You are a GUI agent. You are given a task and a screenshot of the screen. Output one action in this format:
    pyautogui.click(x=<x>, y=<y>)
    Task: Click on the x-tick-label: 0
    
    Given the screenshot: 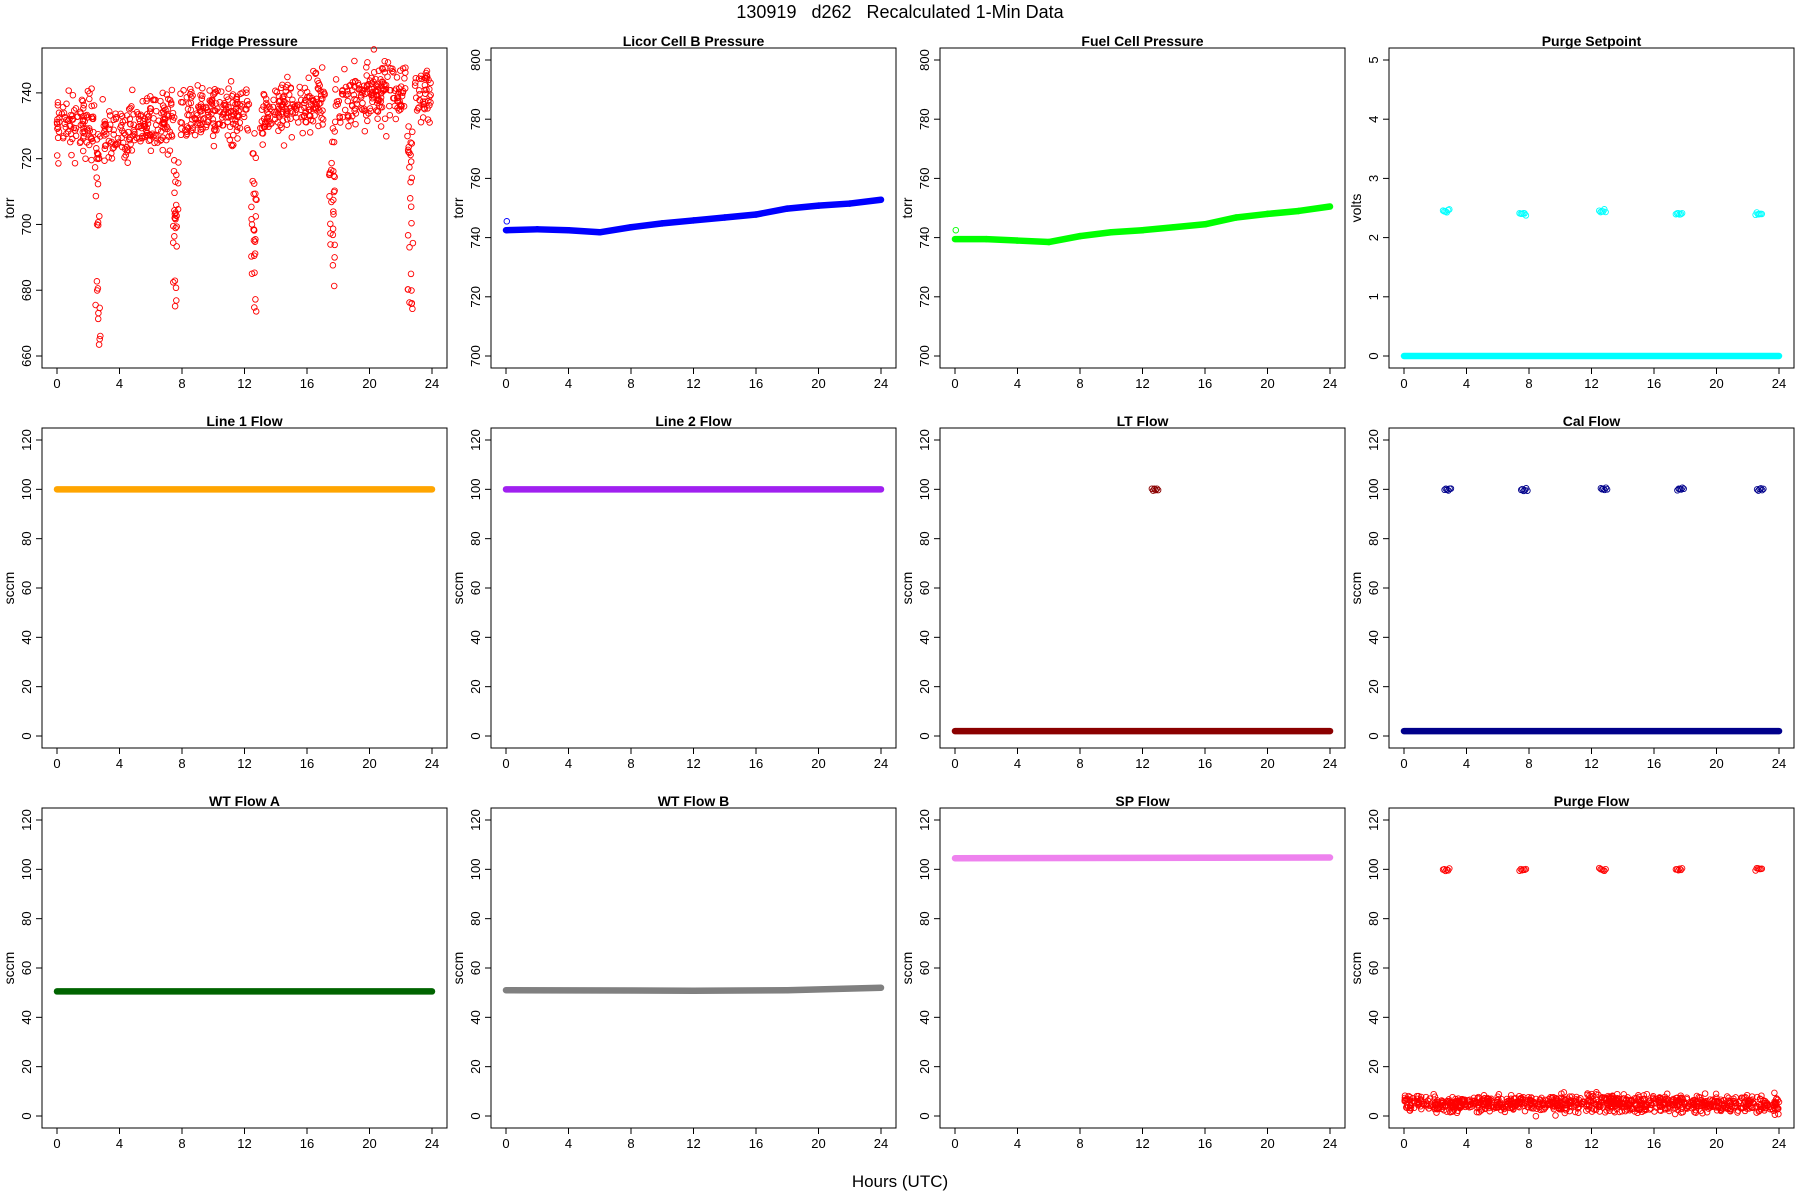 What is the action you would take?
    pyautogui.click(x=56, y=763)
    